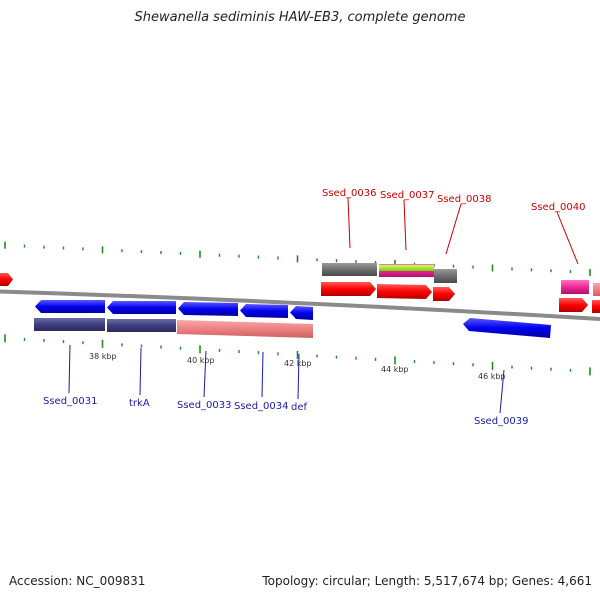 This screenshot has width=600, height=600. Describe the element at coordinates (300, 288) in the screenshot. I see `forward-strand-features` at that location.